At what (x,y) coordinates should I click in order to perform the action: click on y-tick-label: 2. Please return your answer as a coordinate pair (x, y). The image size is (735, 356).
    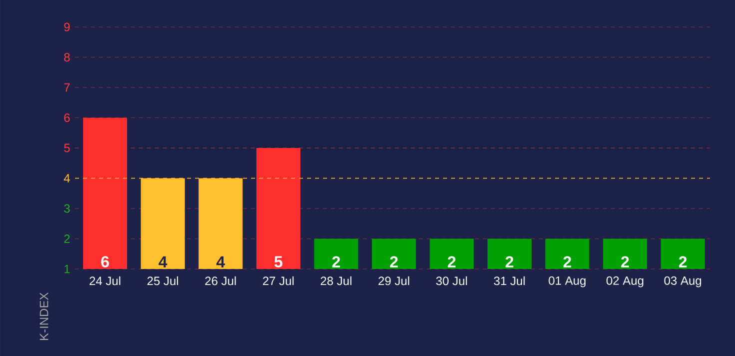
    Looking at the image, I should click on (67, 238).